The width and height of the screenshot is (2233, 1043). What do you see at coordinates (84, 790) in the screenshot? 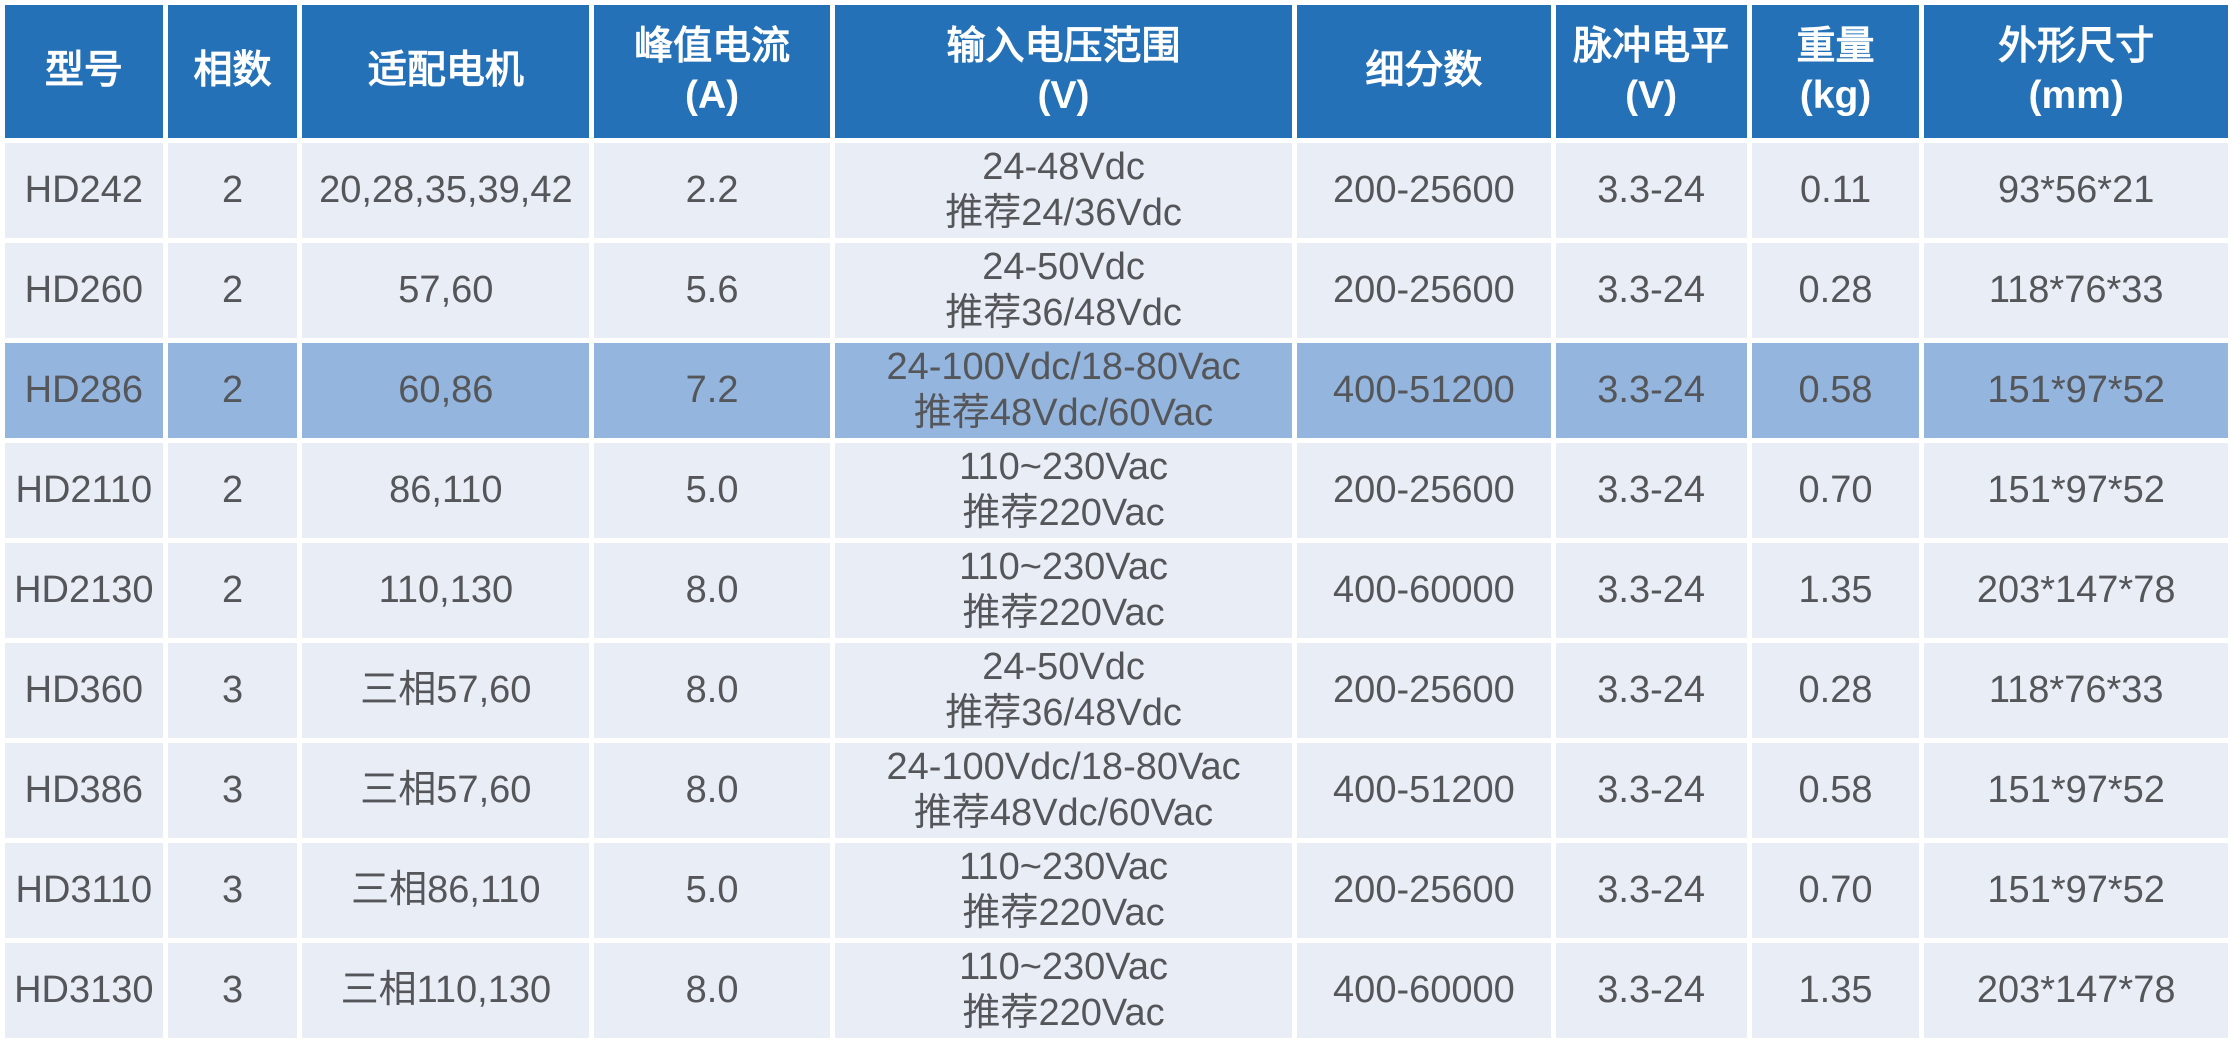
I see `model-cell: HD386` at bounding box center [84, 790].